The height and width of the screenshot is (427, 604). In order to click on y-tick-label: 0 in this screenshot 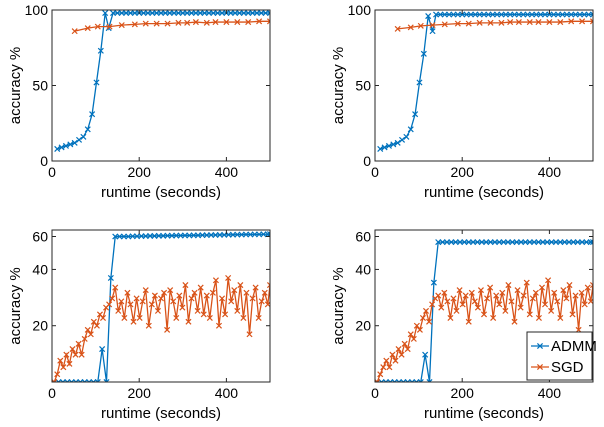, I will do `click(367, 161)`.